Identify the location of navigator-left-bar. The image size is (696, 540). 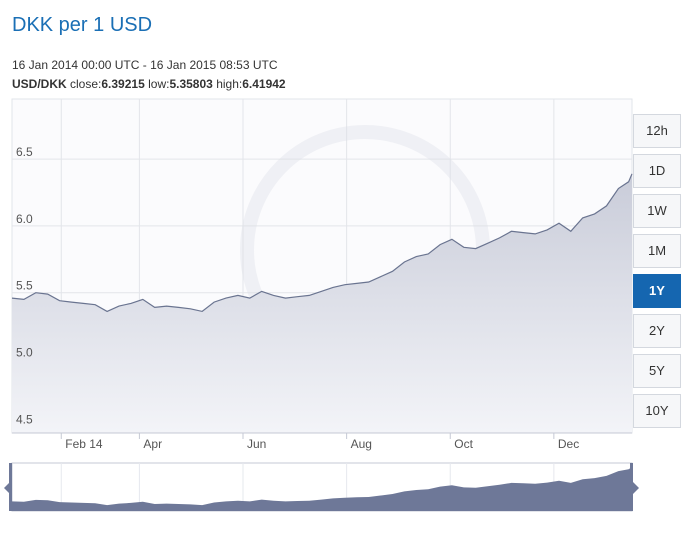
(10, 487).